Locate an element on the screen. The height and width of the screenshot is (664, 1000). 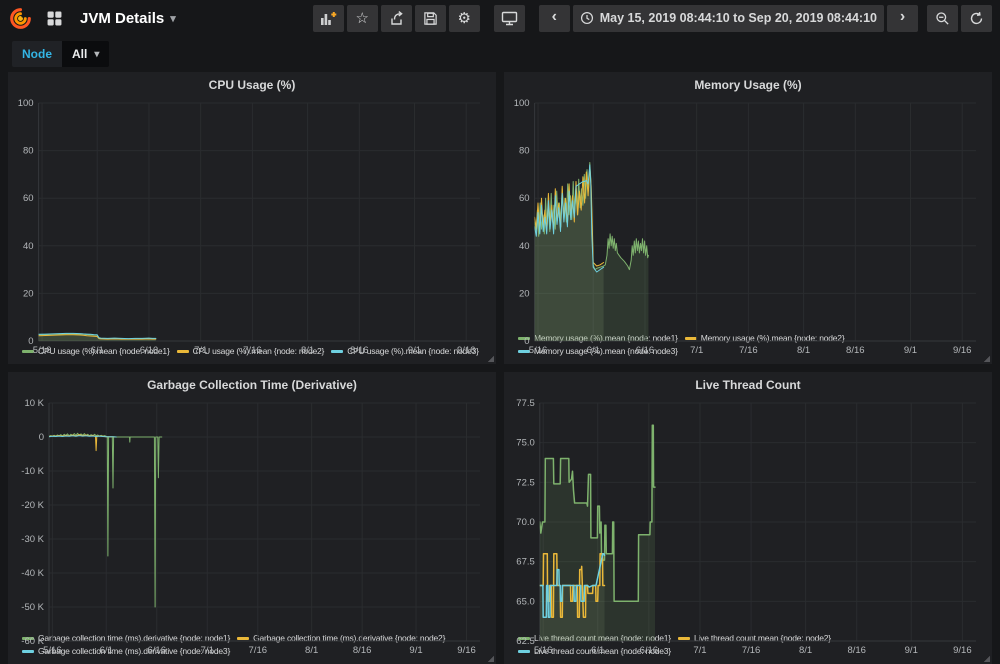
y-tick-label: -20 K is located at coordinates (32, 505).